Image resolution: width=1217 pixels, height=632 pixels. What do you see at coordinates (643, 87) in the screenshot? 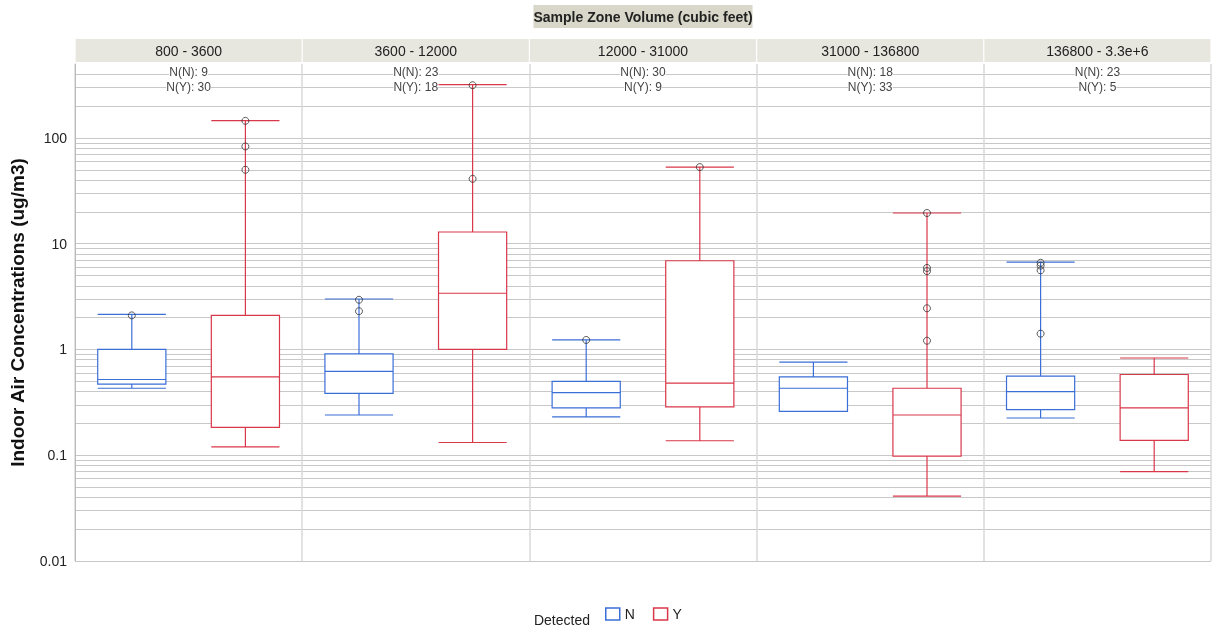
I see `annotation: N(Y): 9` at bounding box center [643, 87].